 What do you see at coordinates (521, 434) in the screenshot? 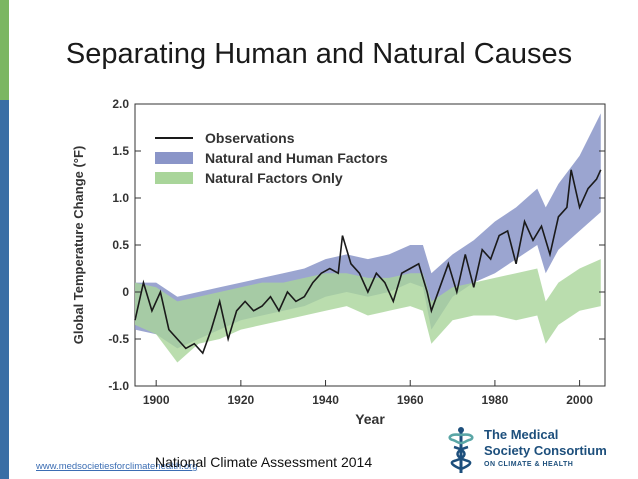
I see `logo-line-1: The Medical` at bounding box center [521, 434].